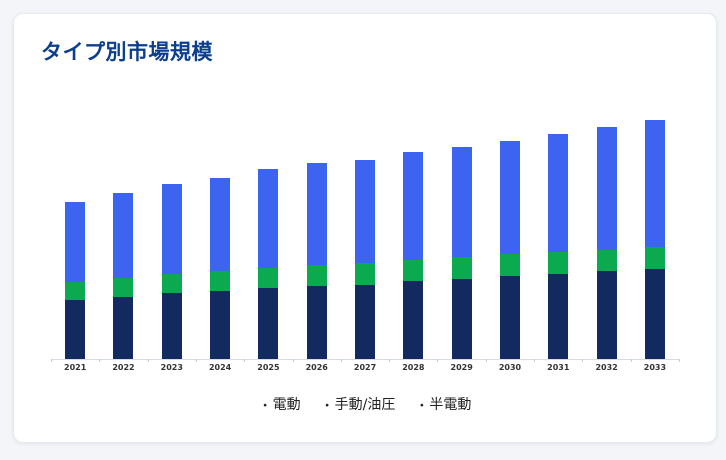 Image resolution: width=726 pixels, height=460 pixels. Describe the element at coordinates (365, 361) in the screenshot. I see `x-axis-ticks` at that location.